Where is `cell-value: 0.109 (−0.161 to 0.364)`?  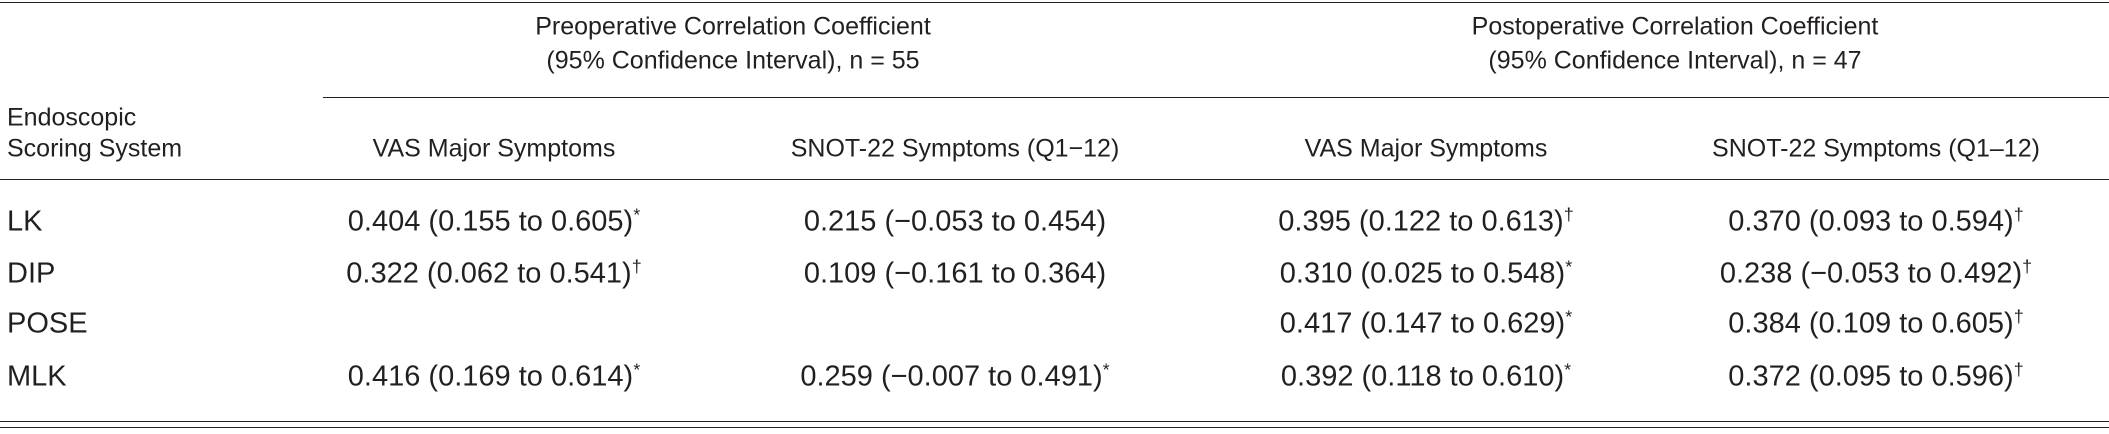 cell-value: 0.109 (−0.161 to 0.364) is located at coordinates (955, 273).